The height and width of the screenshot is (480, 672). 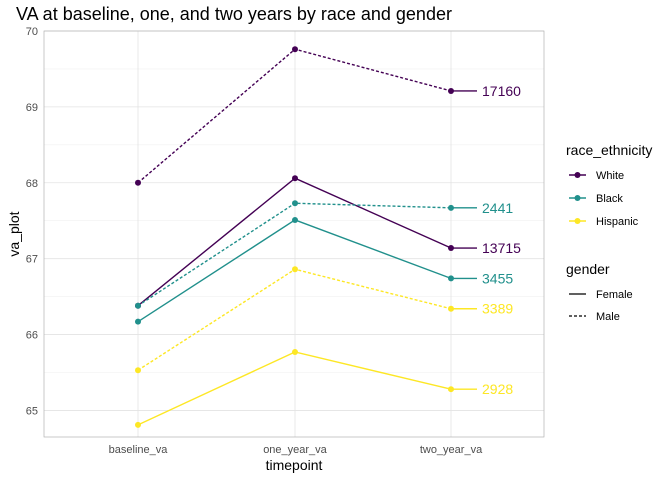 What do you see at coordinates (608, 317) in the screenshot?
I see `legend-item-male: Male` at bounding box center [608, 317].